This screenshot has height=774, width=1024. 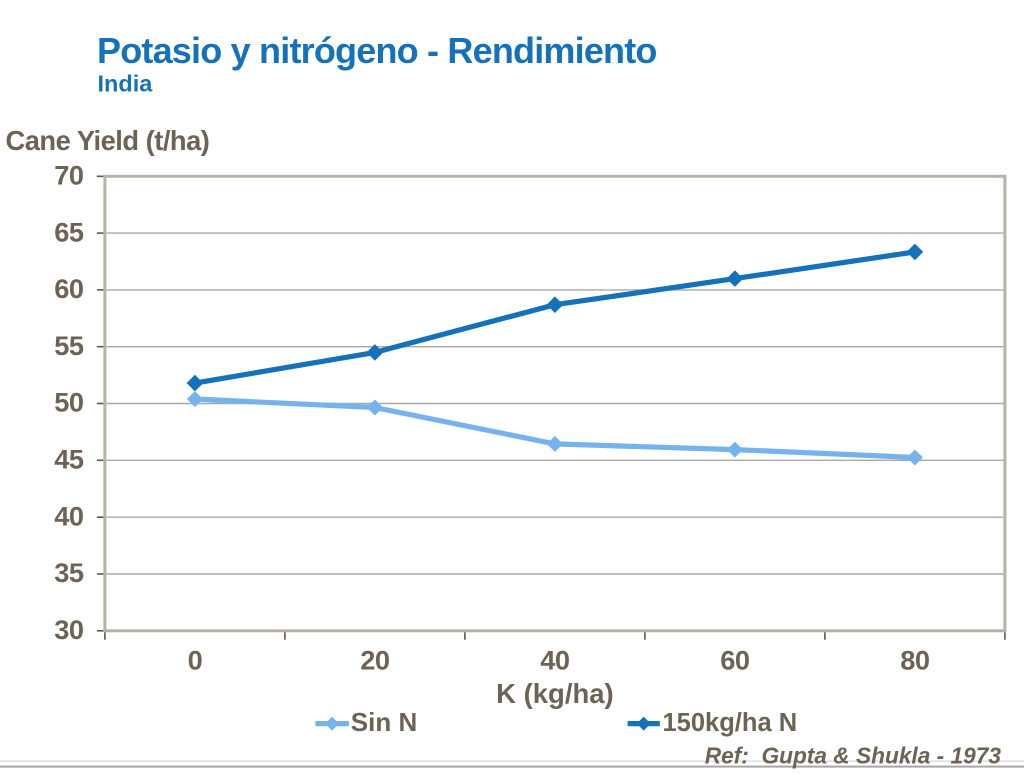 I want to click on svg-text: K (kg/ha), so click(x=555, y=693).